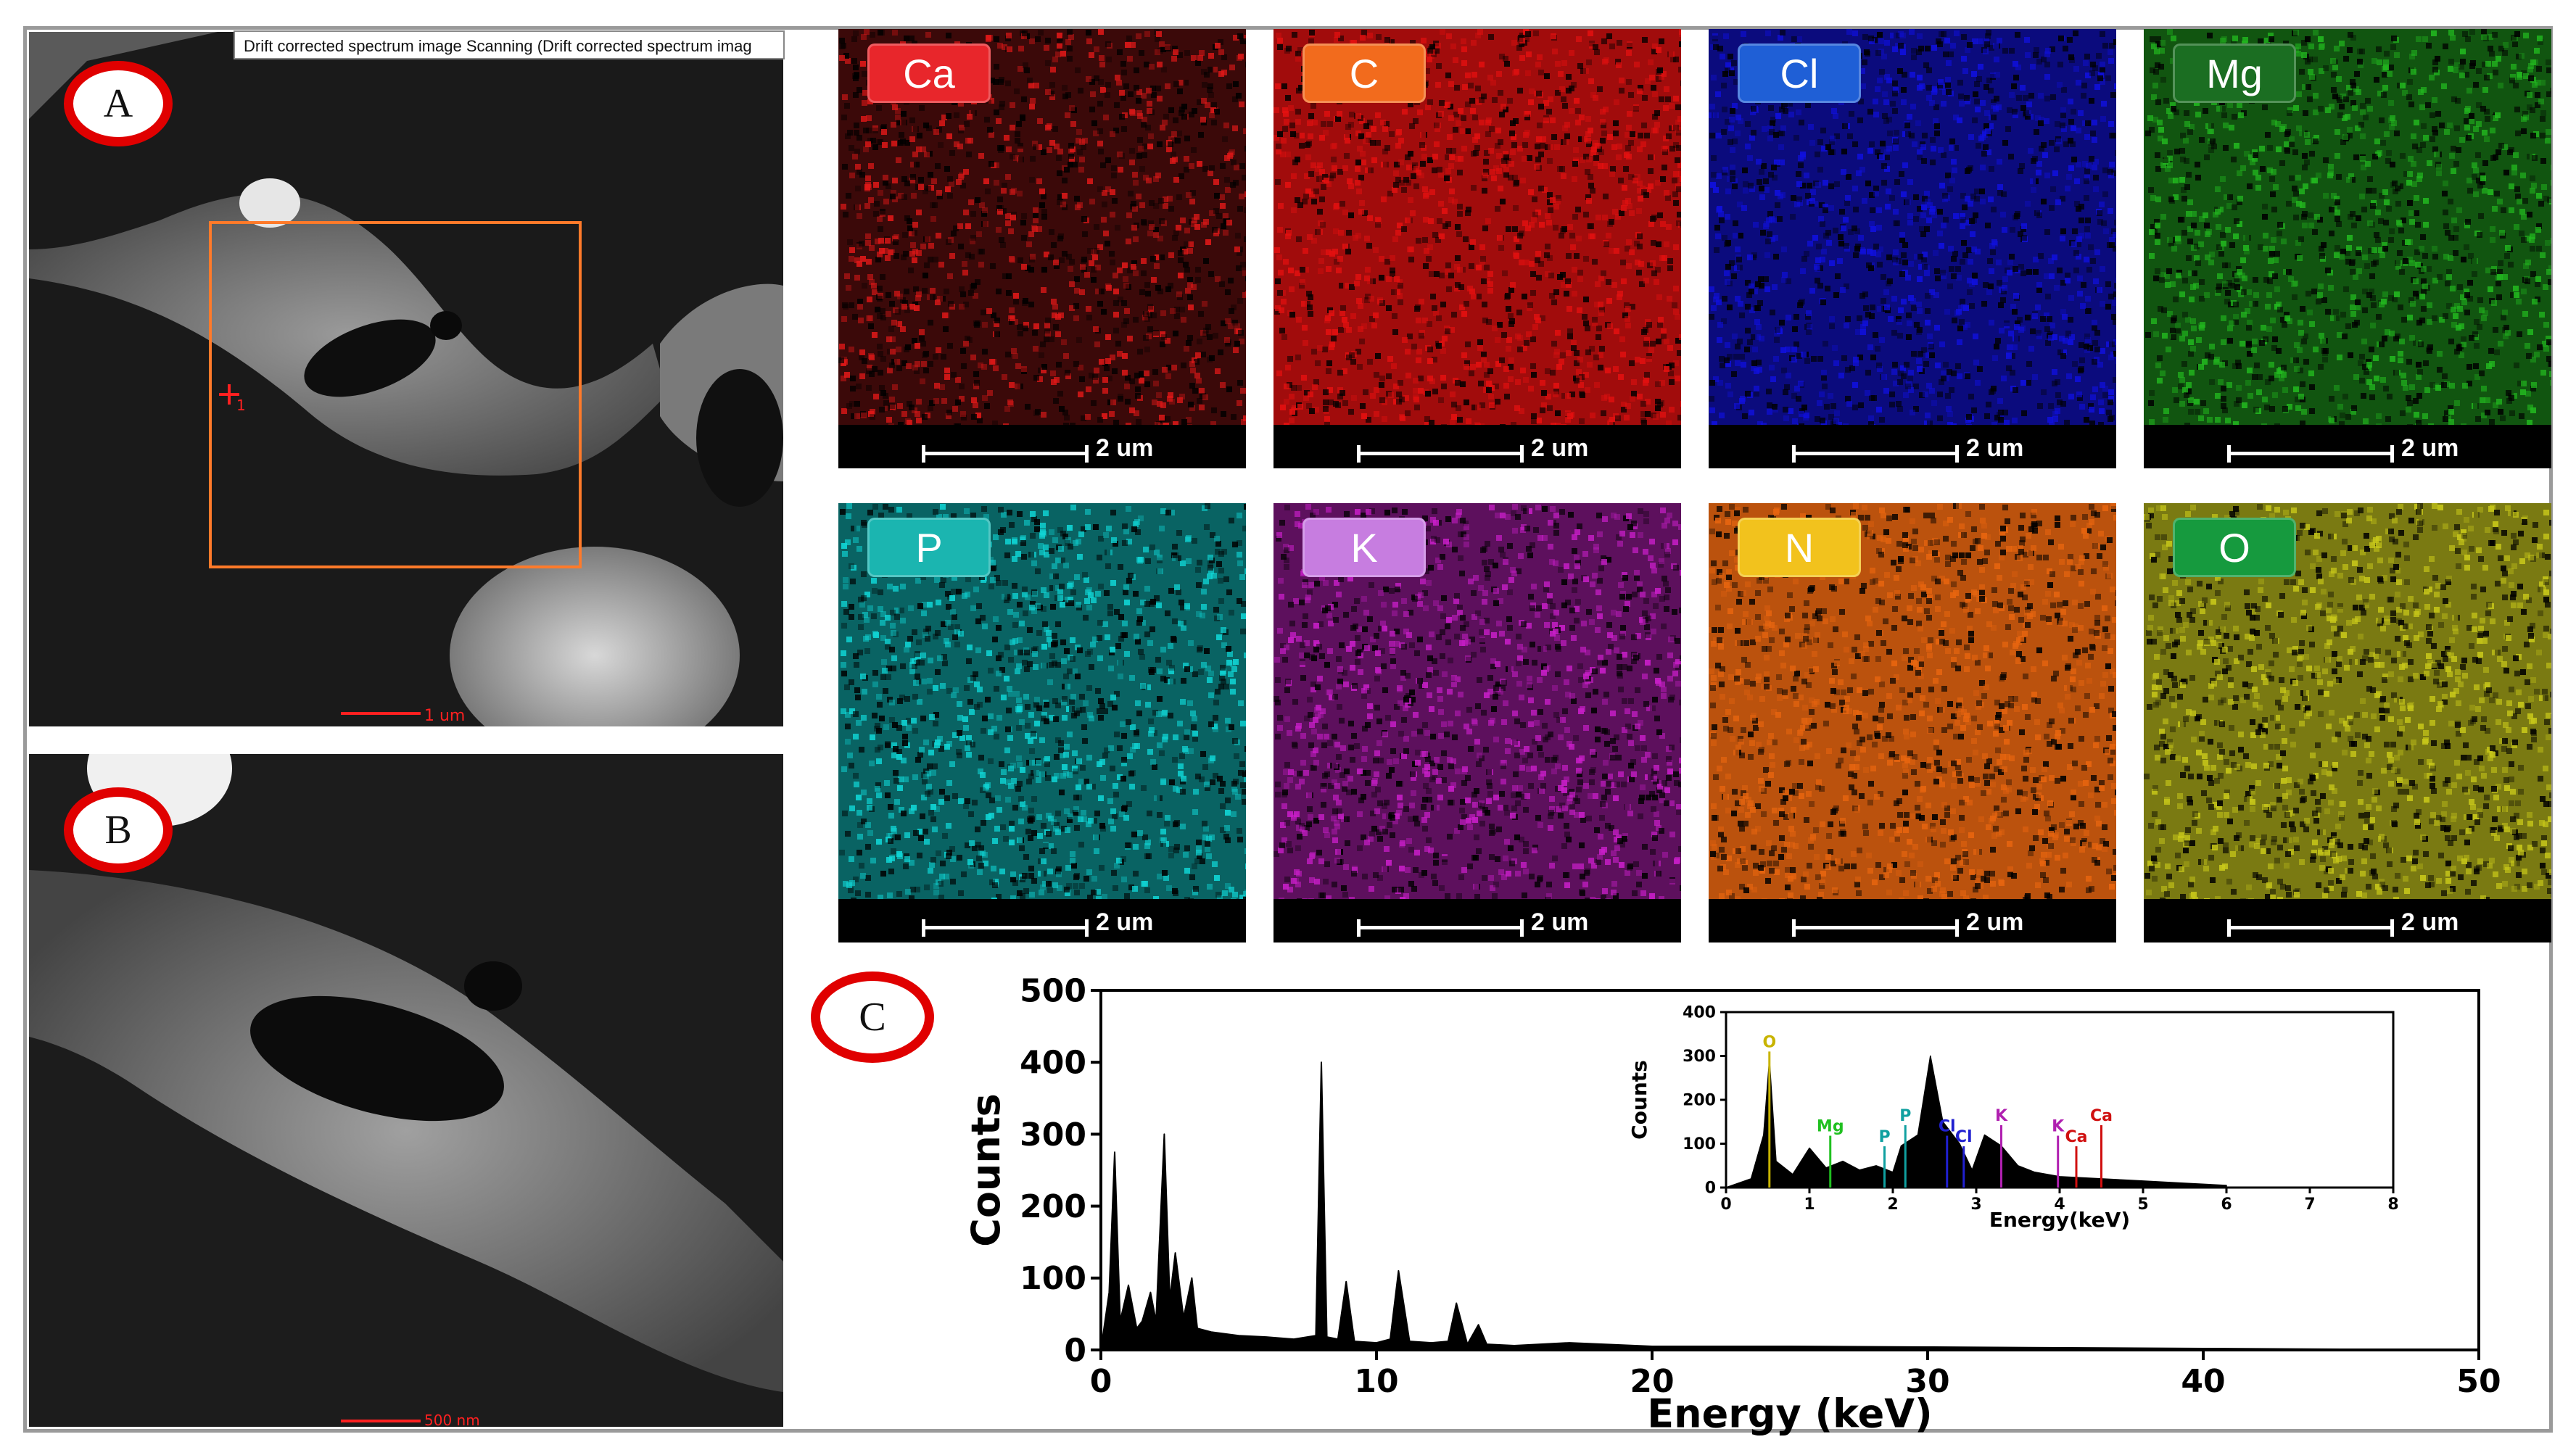 This screenshot has height=1450, width=2576. I want to click on element-map-cl: 2 um Cl, so click(1912, 248).